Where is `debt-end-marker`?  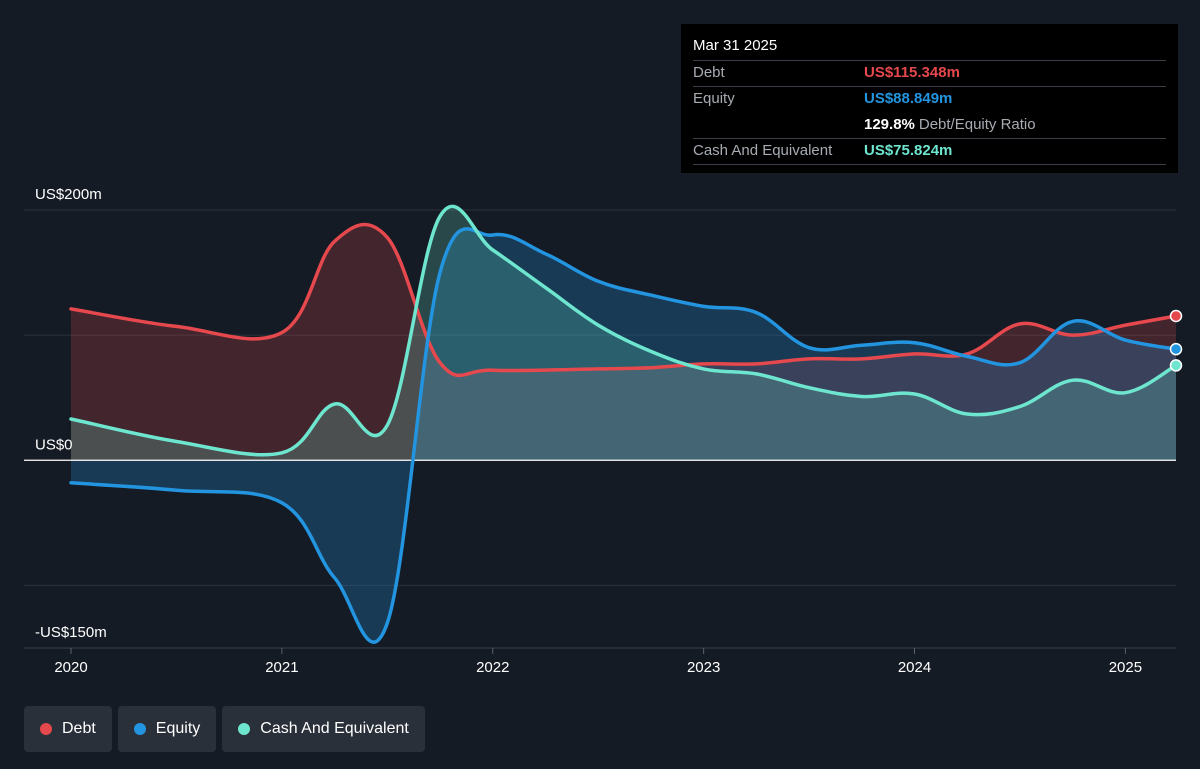 debt-end-marker is located at coordinates (1176, 316).